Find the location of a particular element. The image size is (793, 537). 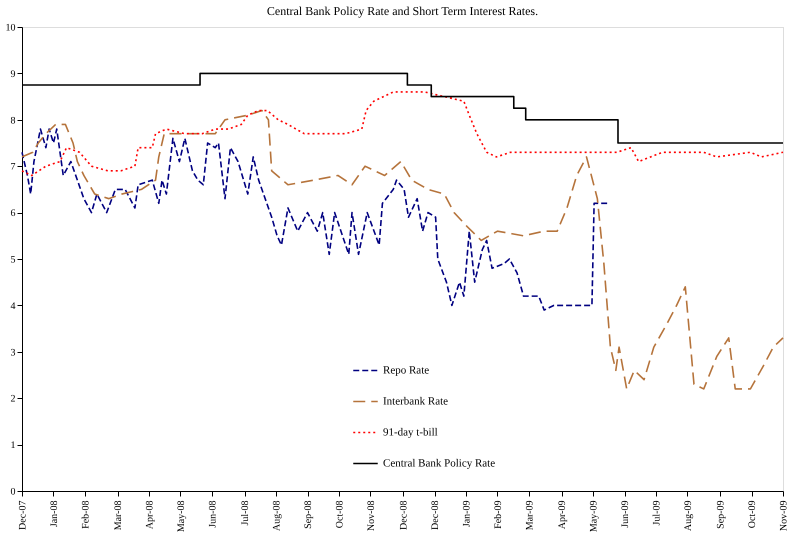

legend-label: Central Bank Policy Rate is located at coordinates (439, 464).